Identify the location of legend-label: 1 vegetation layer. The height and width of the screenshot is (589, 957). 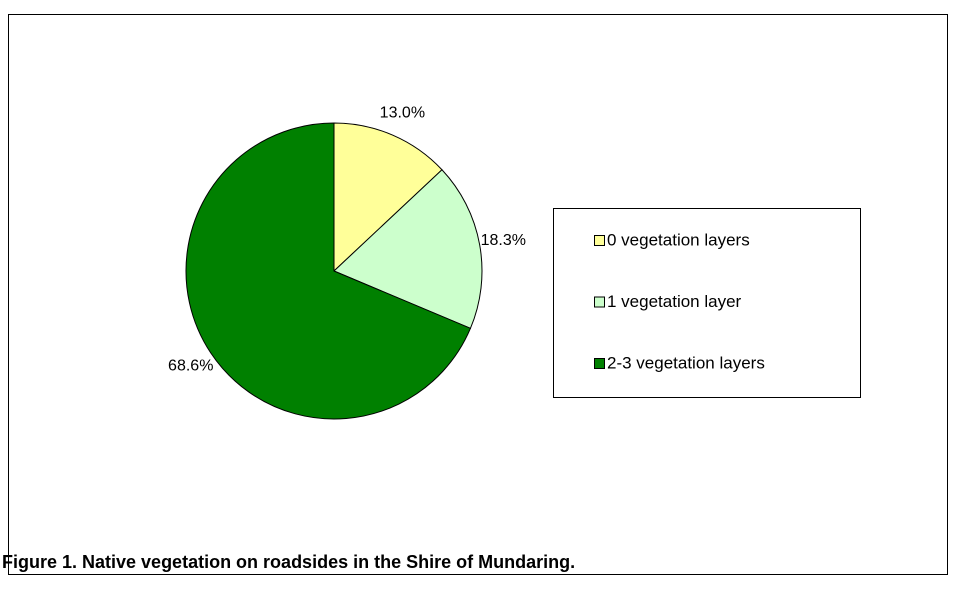
(674, 301).